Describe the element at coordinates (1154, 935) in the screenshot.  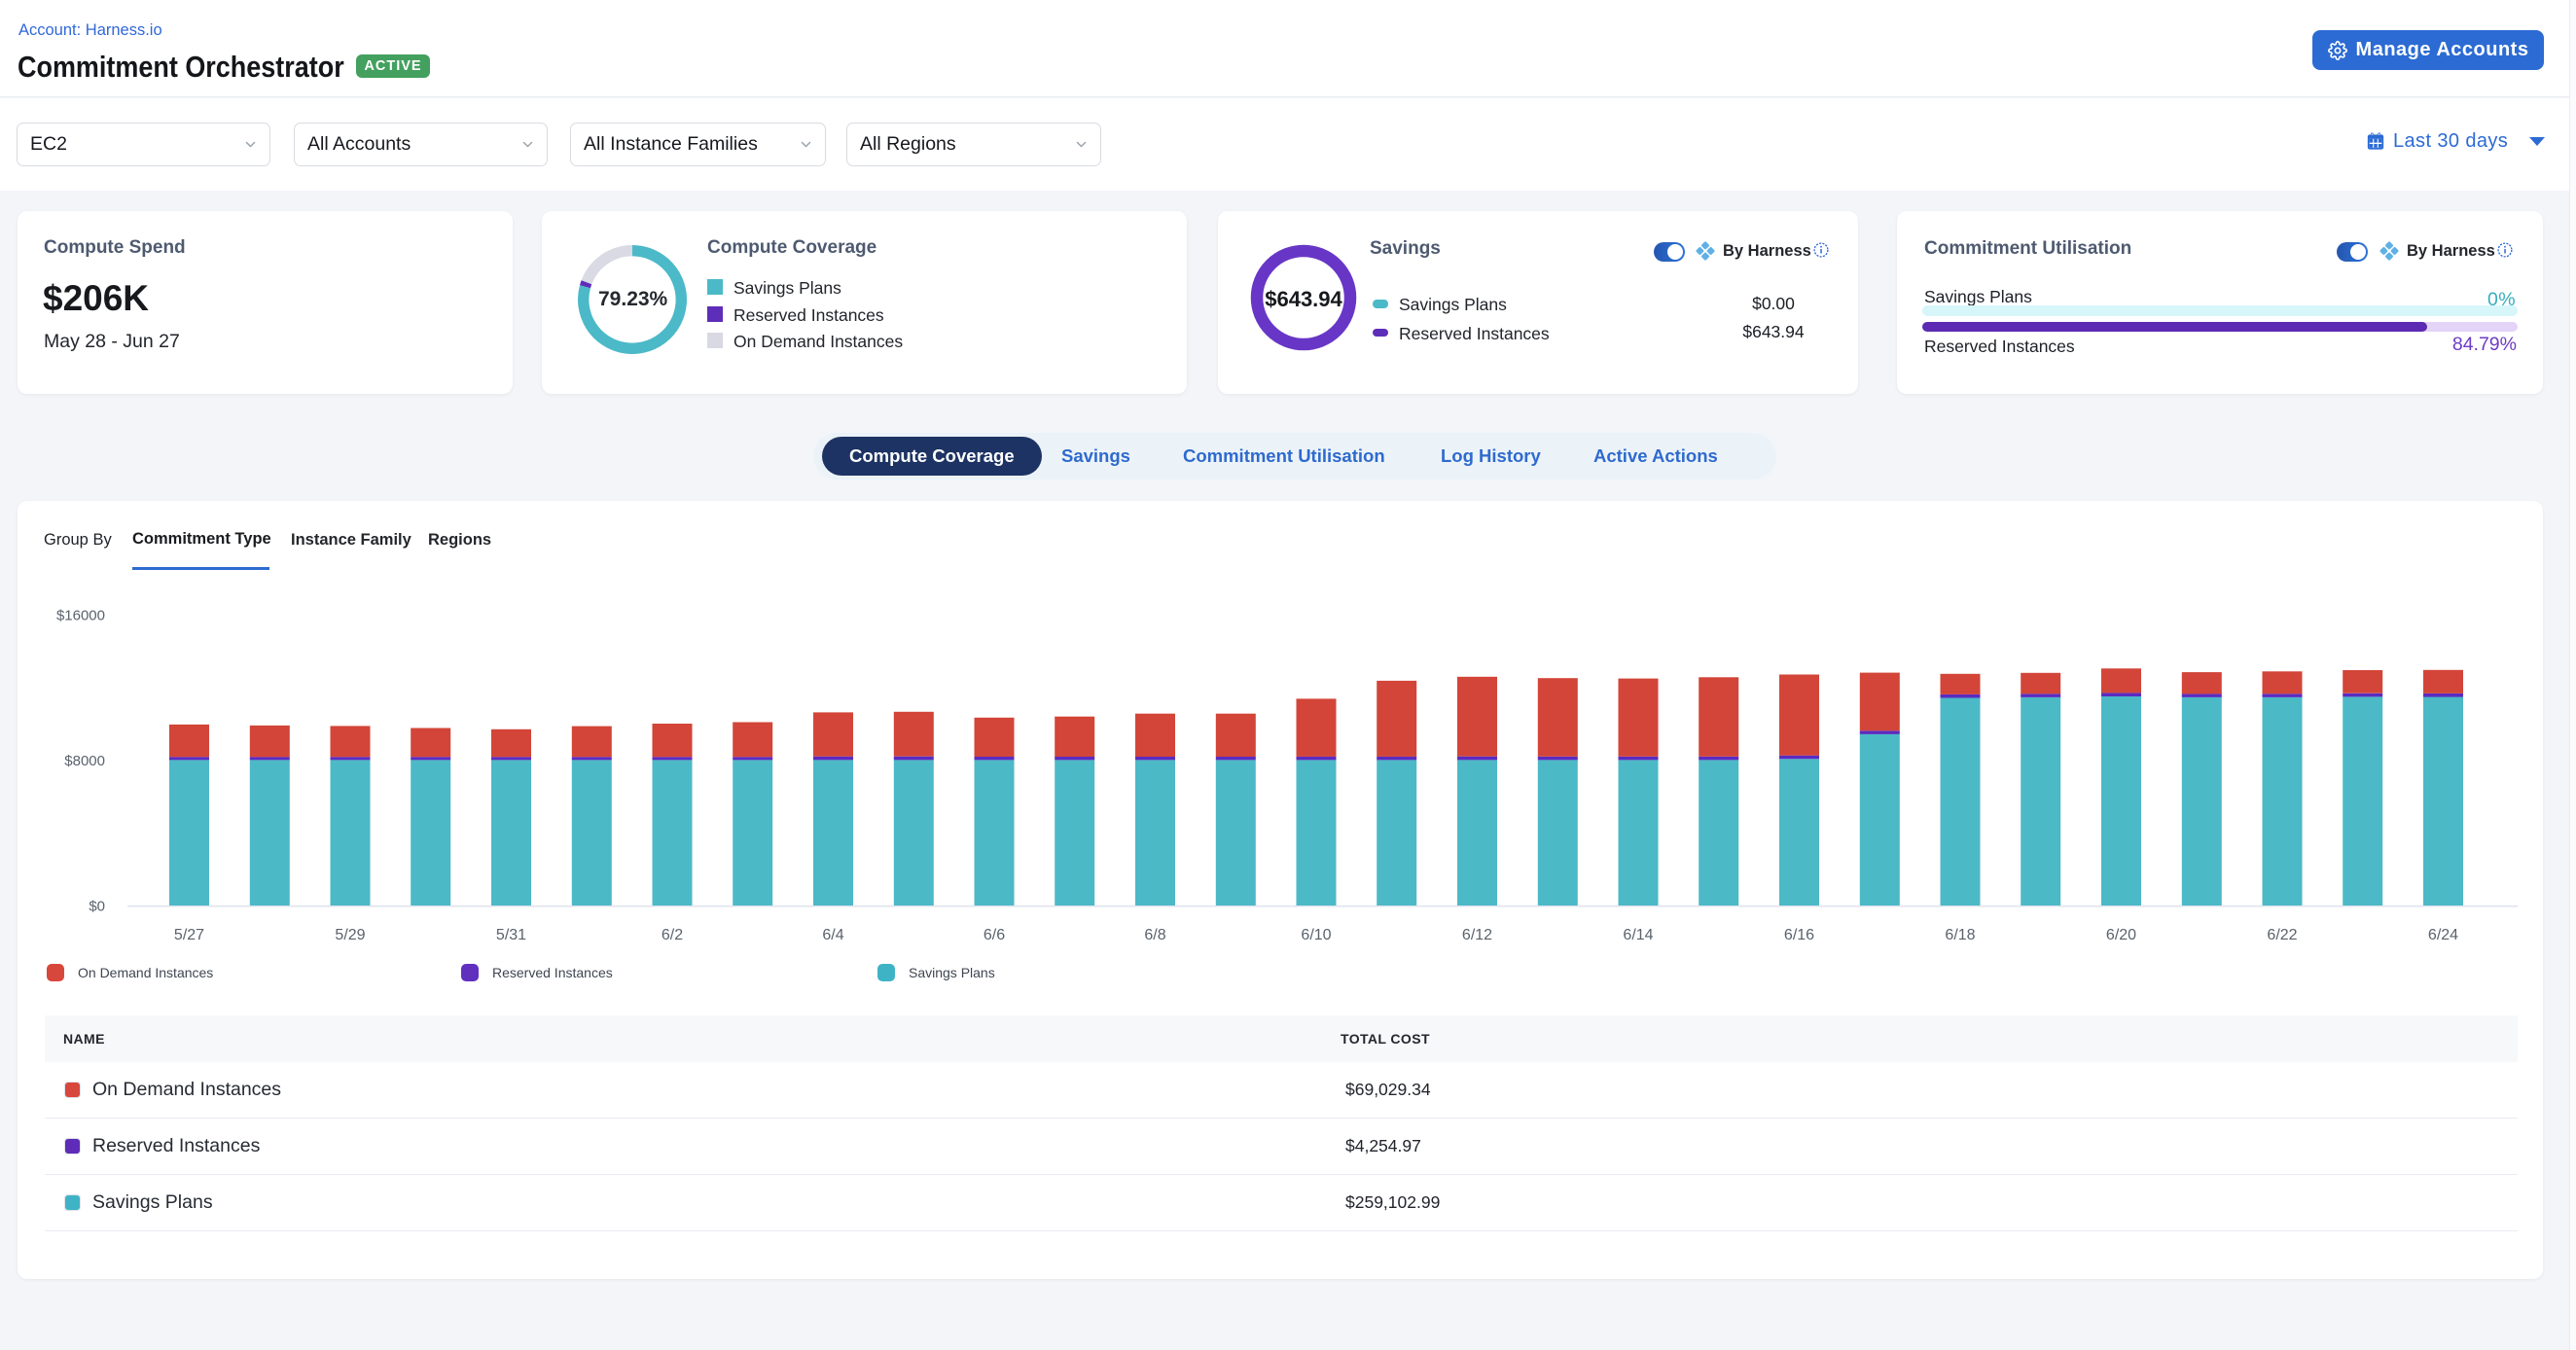
I see `svg-text: 6/8` at that location.